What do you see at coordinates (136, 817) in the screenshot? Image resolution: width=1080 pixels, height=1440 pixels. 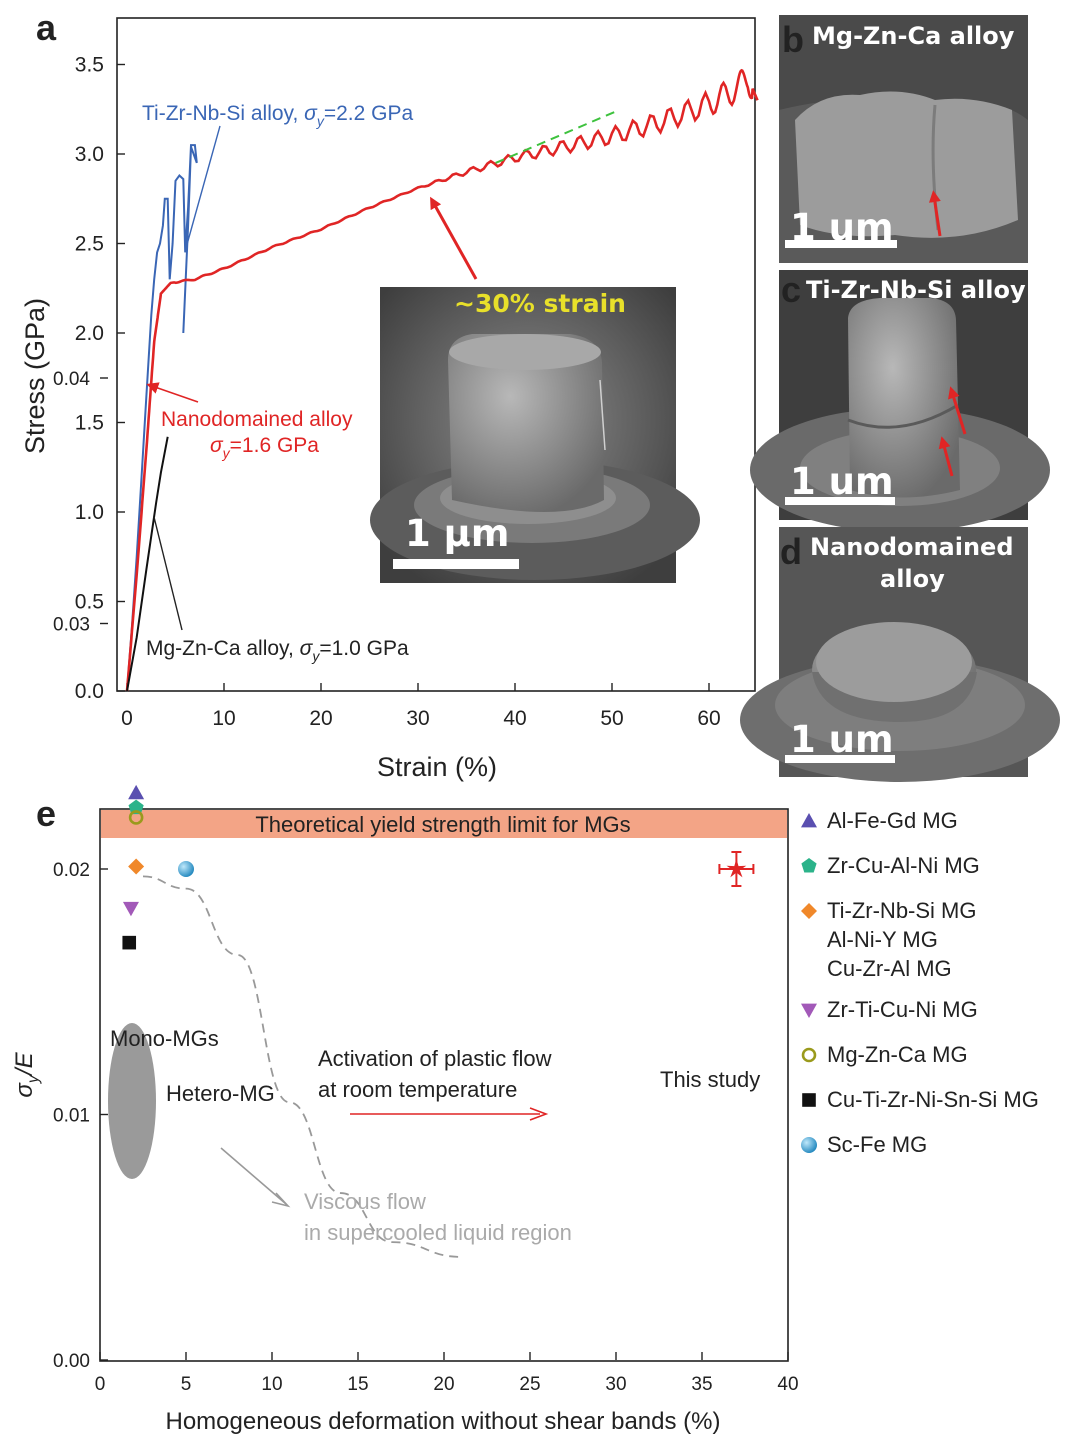 I see `point-mg-zn-ca-mg` at bounding box center [136, 817].